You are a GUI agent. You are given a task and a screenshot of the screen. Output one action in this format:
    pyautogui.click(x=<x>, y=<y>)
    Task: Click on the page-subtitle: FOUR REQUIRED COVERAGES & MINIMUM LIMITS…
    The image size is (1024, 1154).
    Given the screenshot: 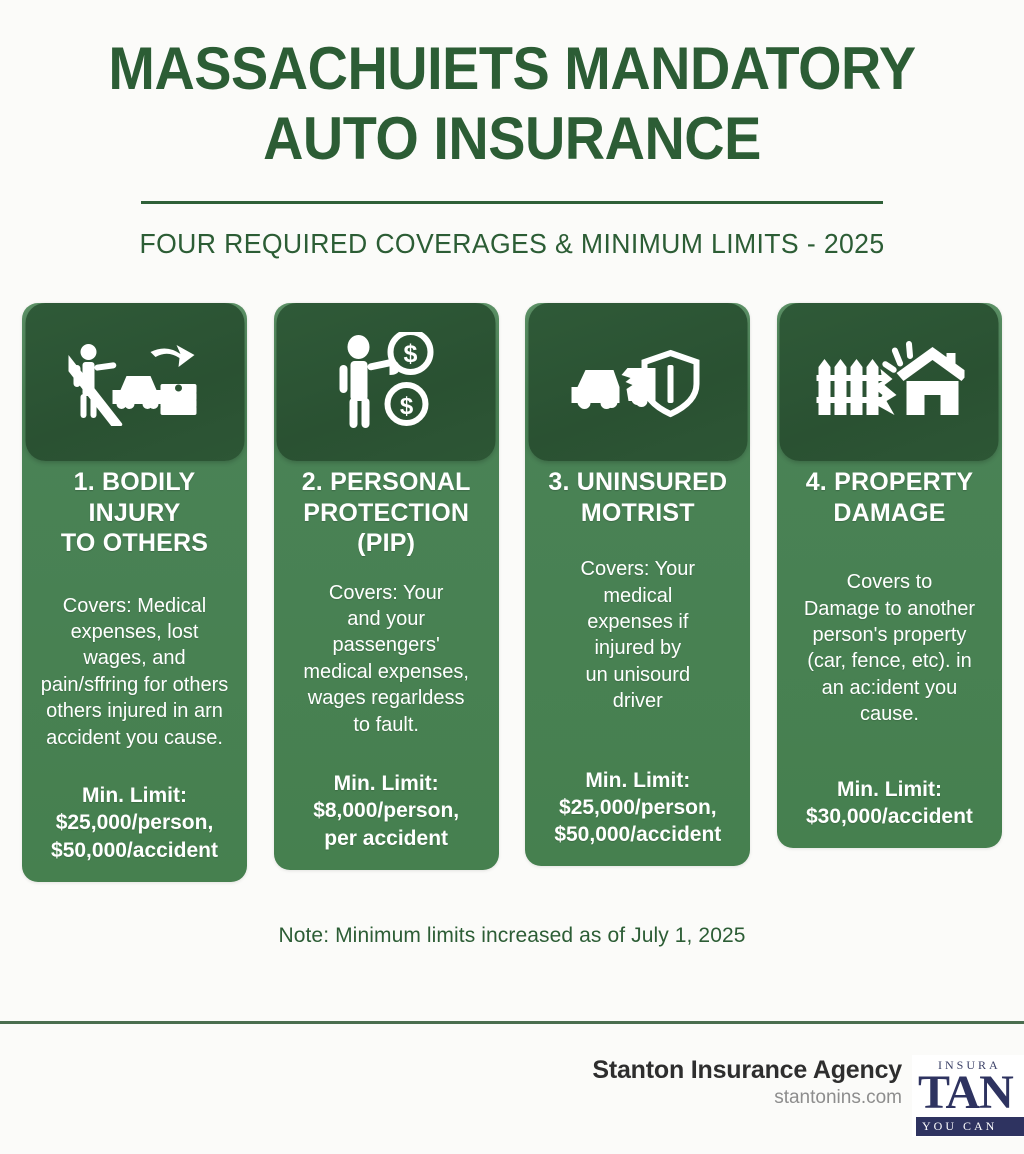 What is the action you would take?
    pyautogui.click(x=512, y=244)
    